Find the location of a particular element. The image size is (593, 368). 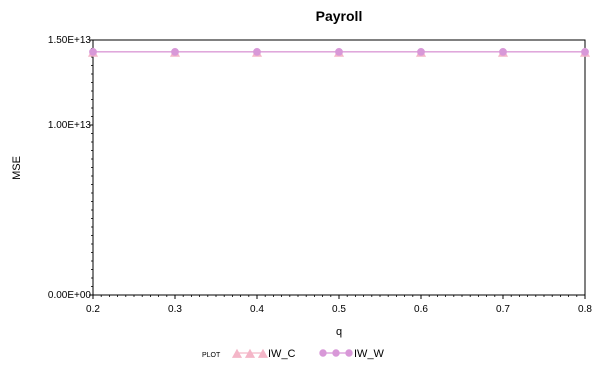

series-layer is located at coordinates (339, 52).